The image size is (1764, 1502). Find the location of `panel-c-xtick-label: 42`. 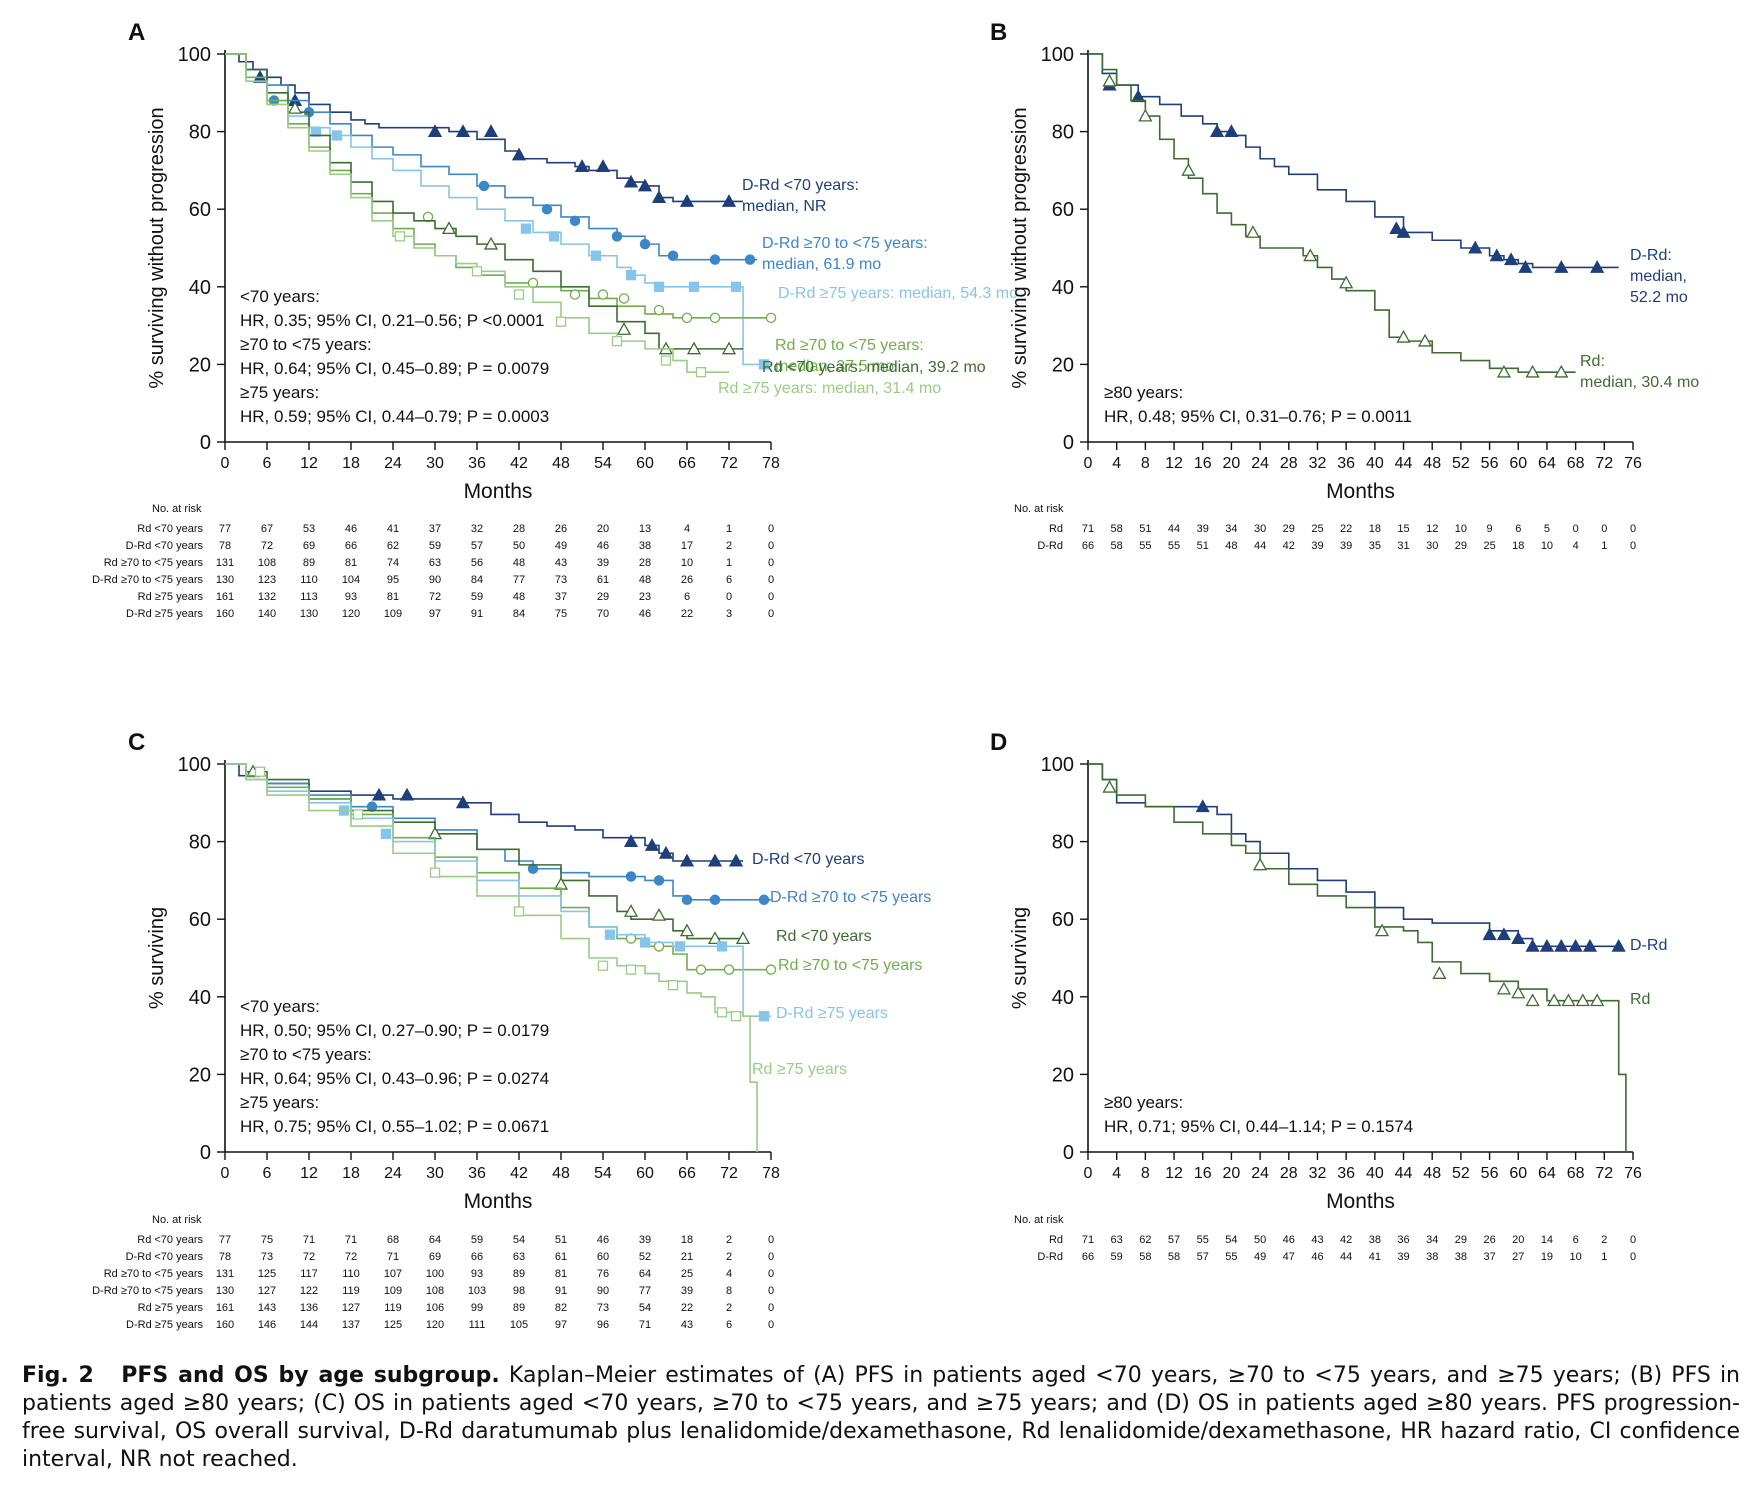

panel-c-xtick-label: 42 is located at coordinates (519, 1173).